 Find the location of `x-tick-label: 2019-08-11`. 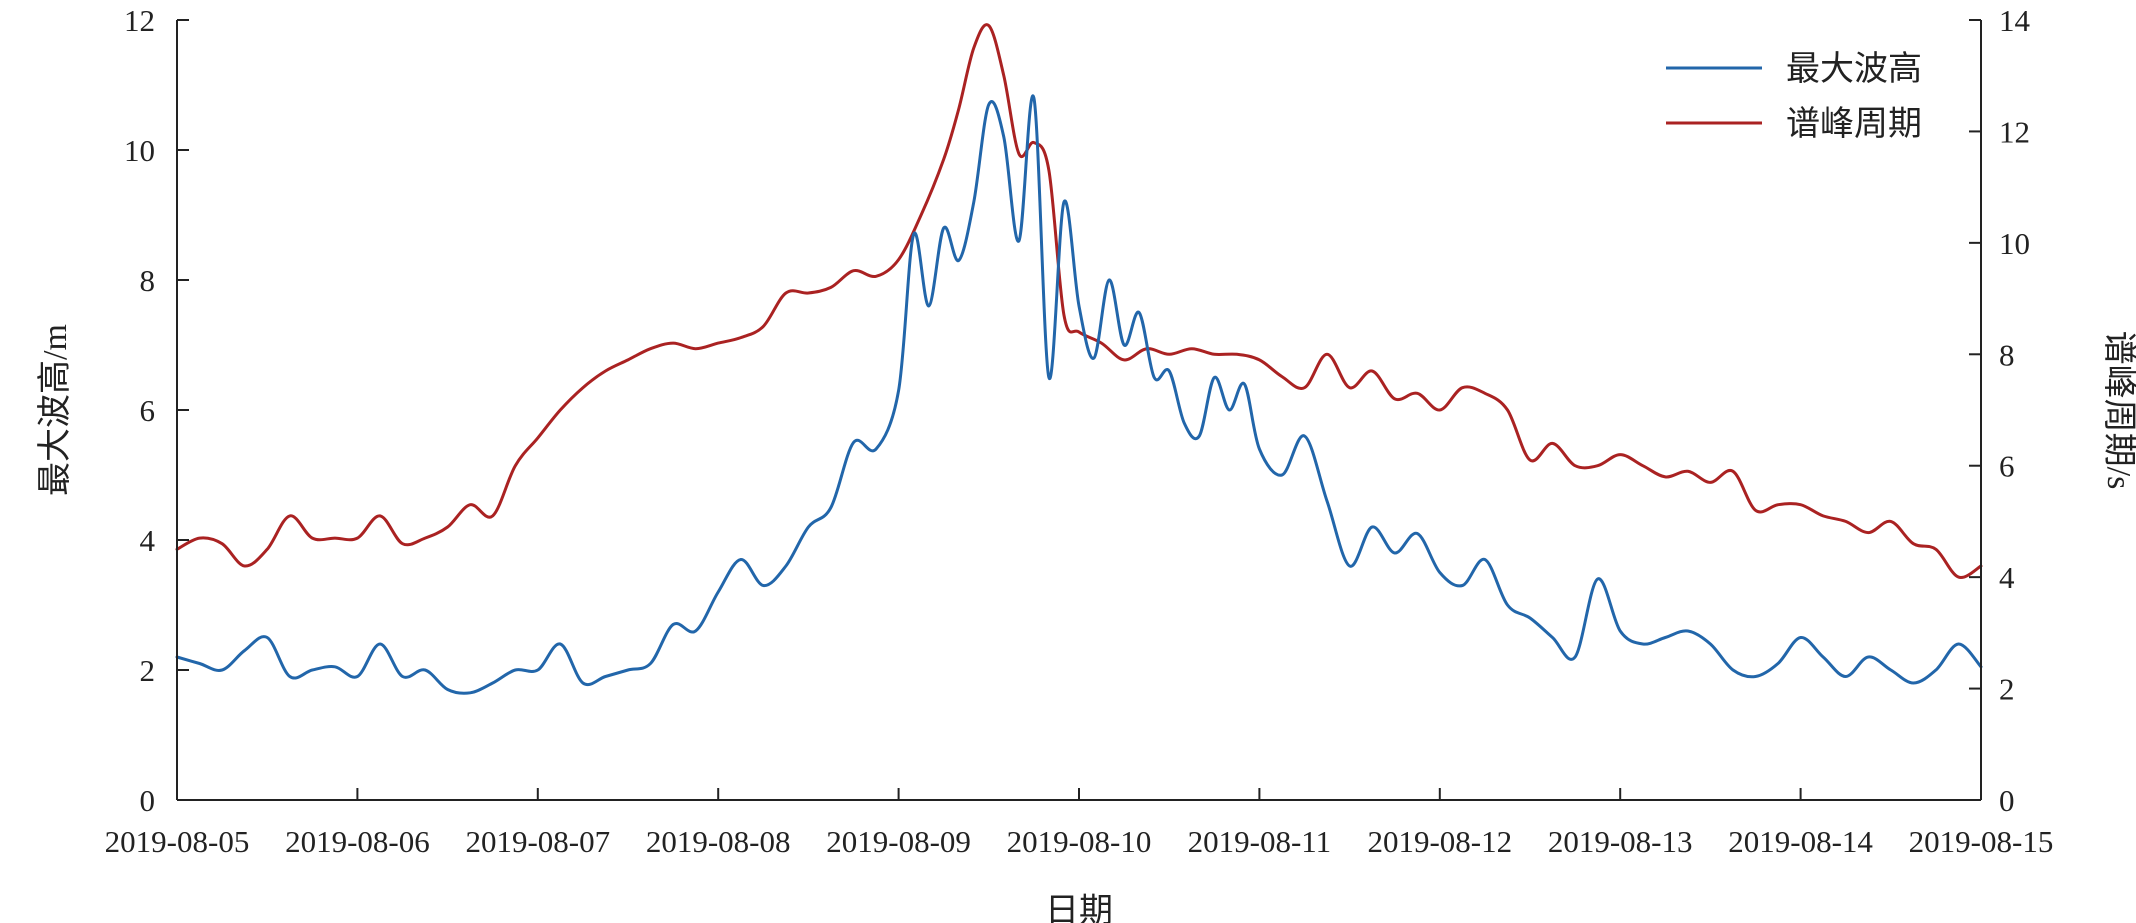

x-tick-label: 2019-08-11 is located at coordinates (1260, 841).